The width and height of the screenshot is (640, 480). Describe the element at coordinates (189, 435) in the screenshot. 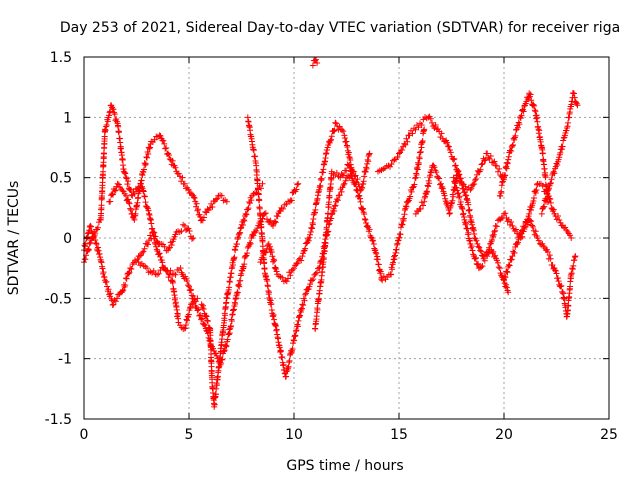

I see `x-tick-label: 5` at that location.